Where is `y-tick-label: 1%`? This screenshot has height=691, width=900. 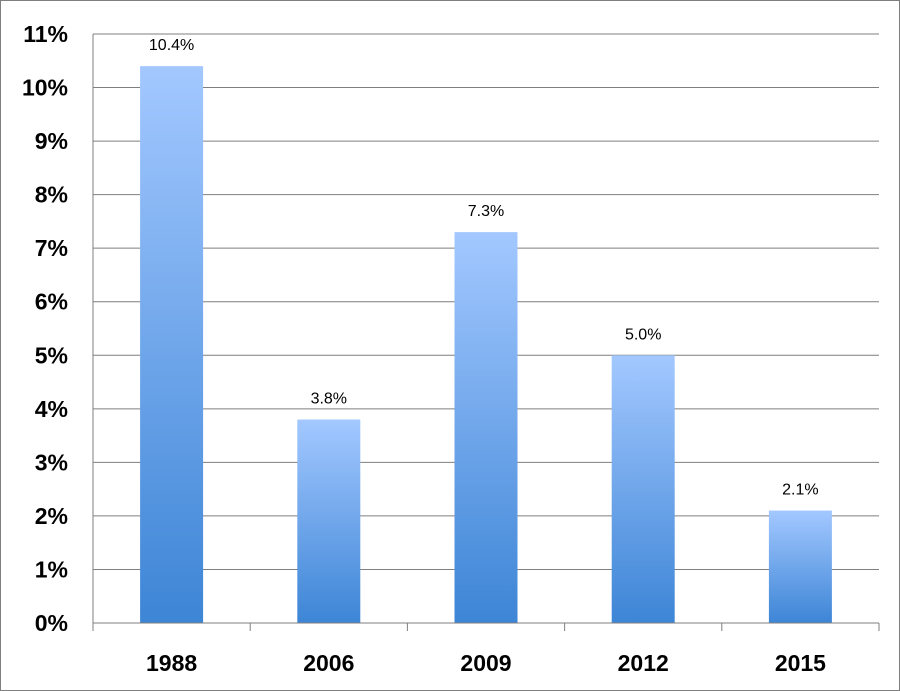
y-tick-label: 1% is located at coordinates (51, 569).